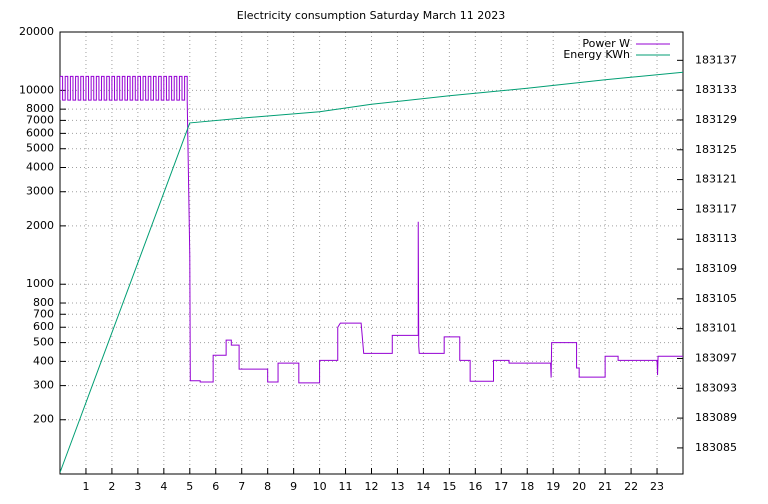  Describe the element at coordinates (475, 486) in the screenshot. I see `x-tick-label: 16` at that location.